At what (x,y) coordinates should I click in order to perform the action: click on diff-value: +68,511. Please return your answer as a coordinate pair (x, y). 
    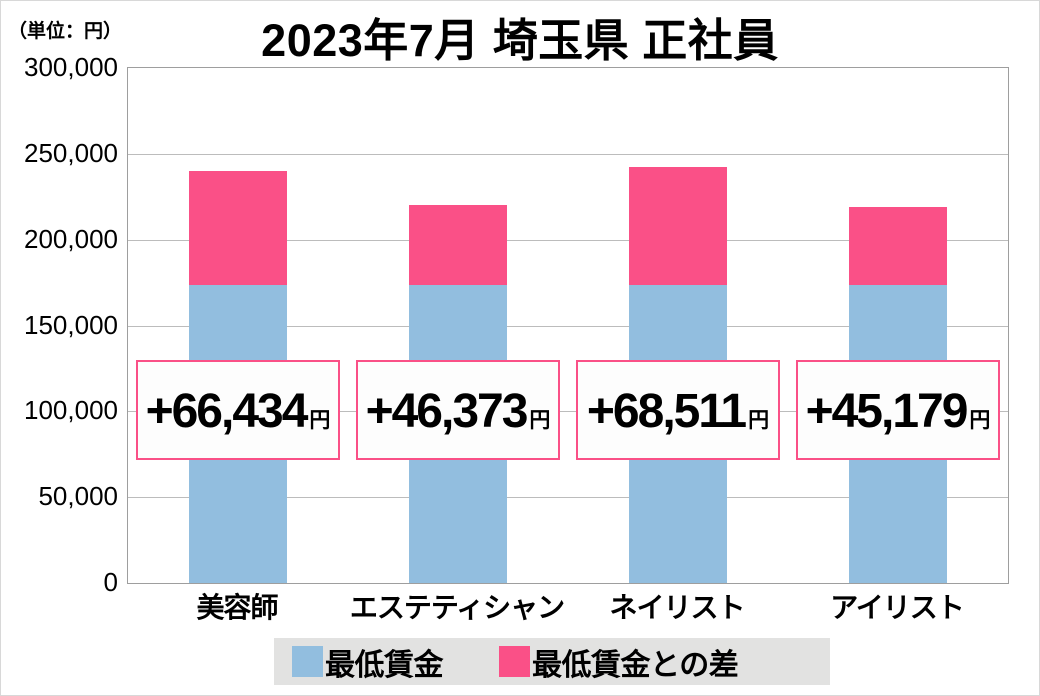
    Looking at the image, I should click on (666, 411).